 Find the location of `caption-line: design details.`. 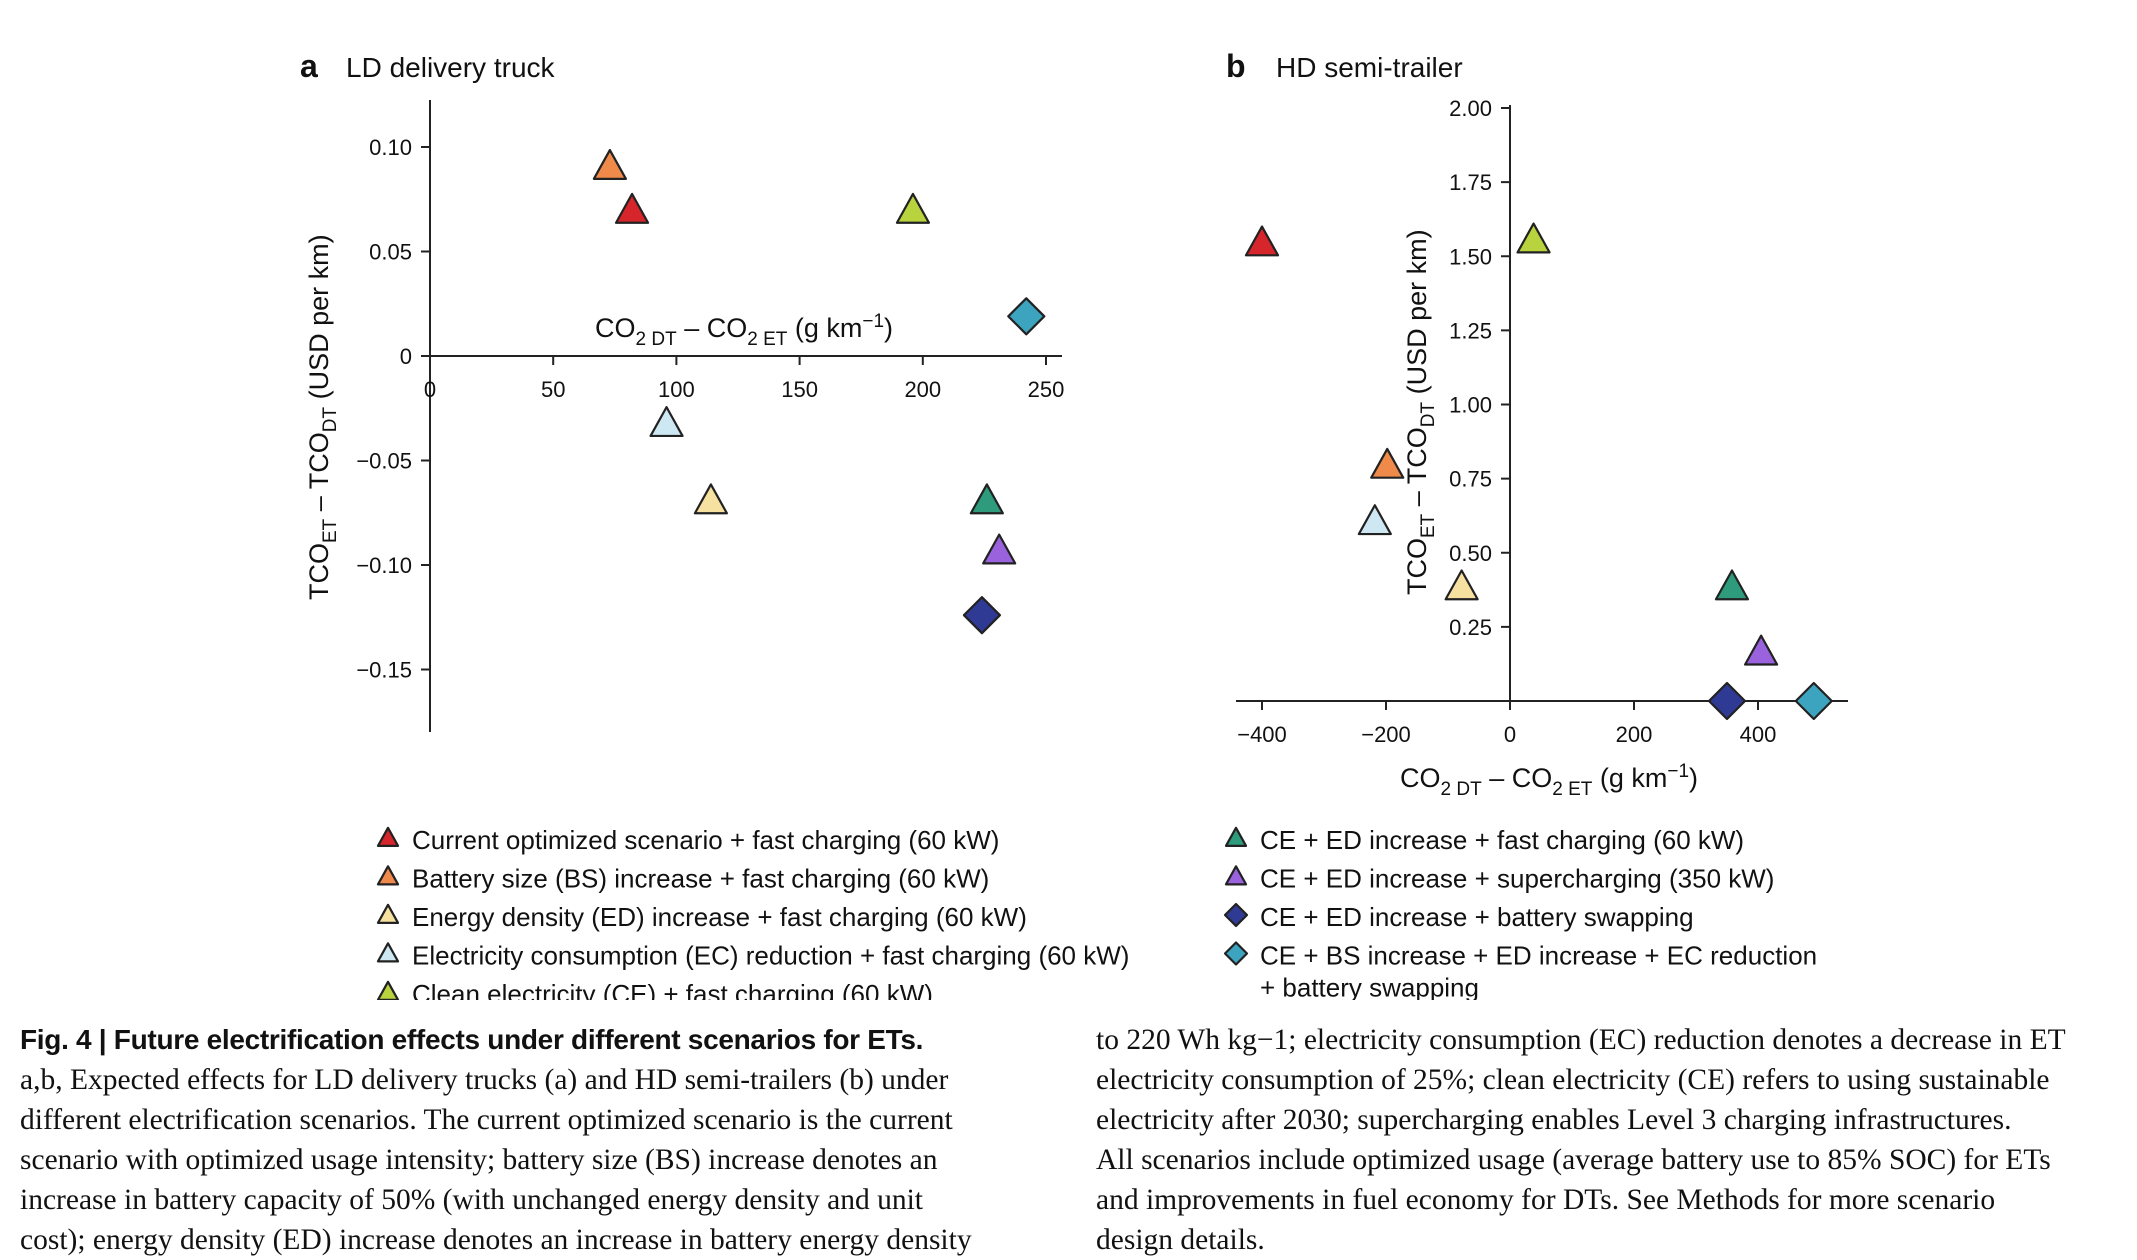

caption-line: design details. is located at coordinates (1180, 1240).